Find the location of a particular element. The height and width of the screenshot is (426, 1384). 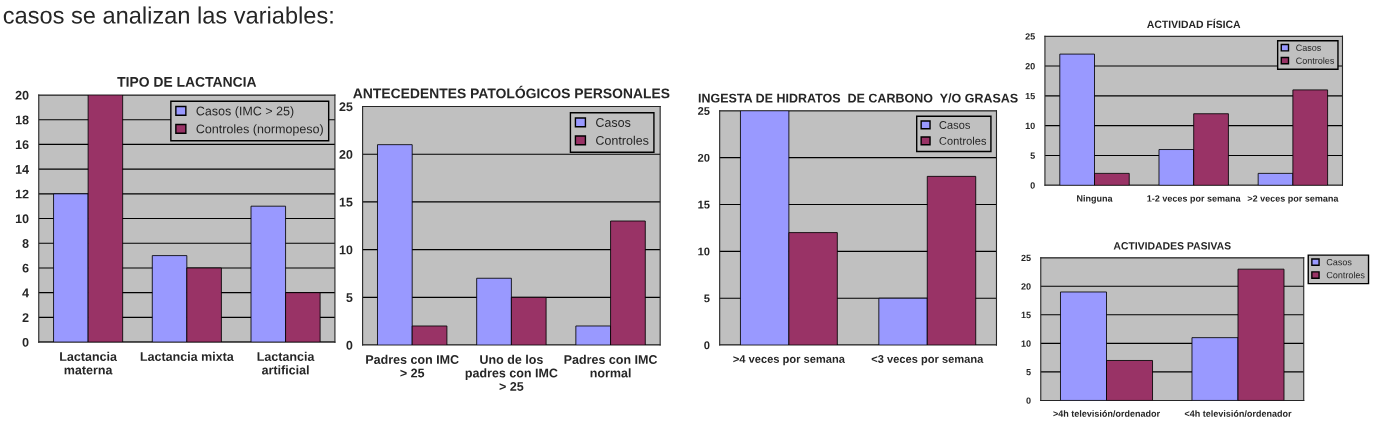

y-tick-label: 18 is located at coordinates (22, 120).